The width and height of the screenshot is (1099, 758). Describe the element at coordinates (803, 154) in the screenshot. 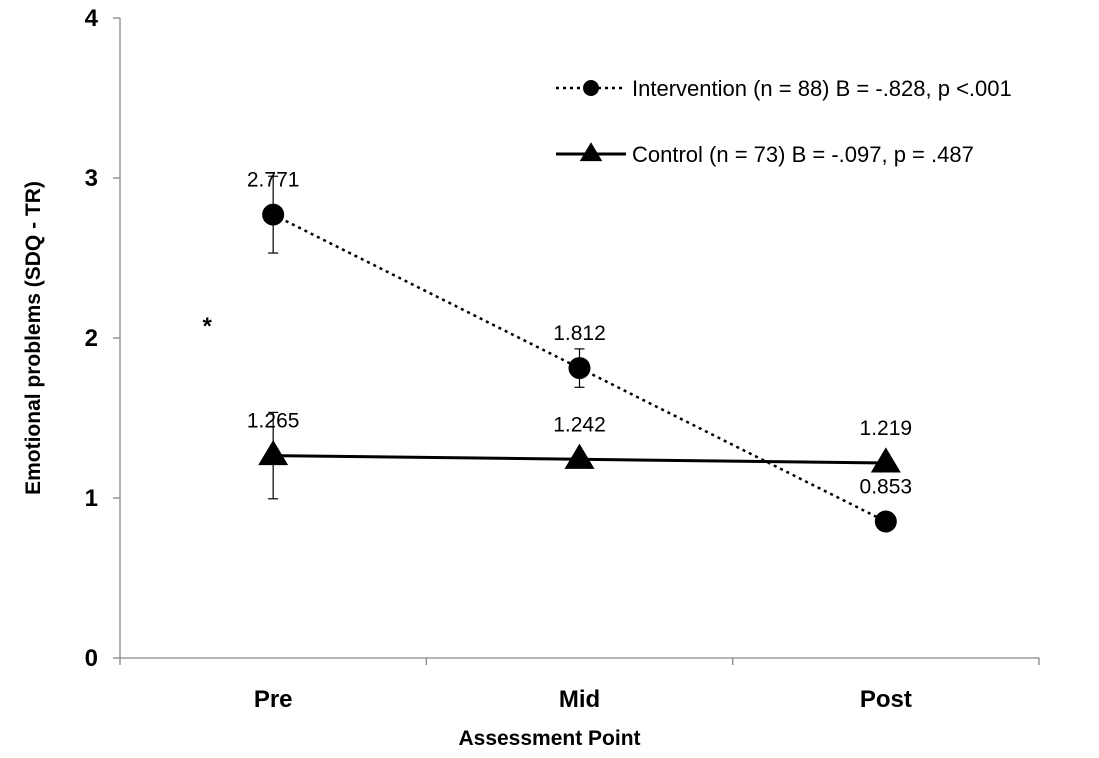

I see `legend-label: Control (n = 73) B = -.097, p = .487` at that location.